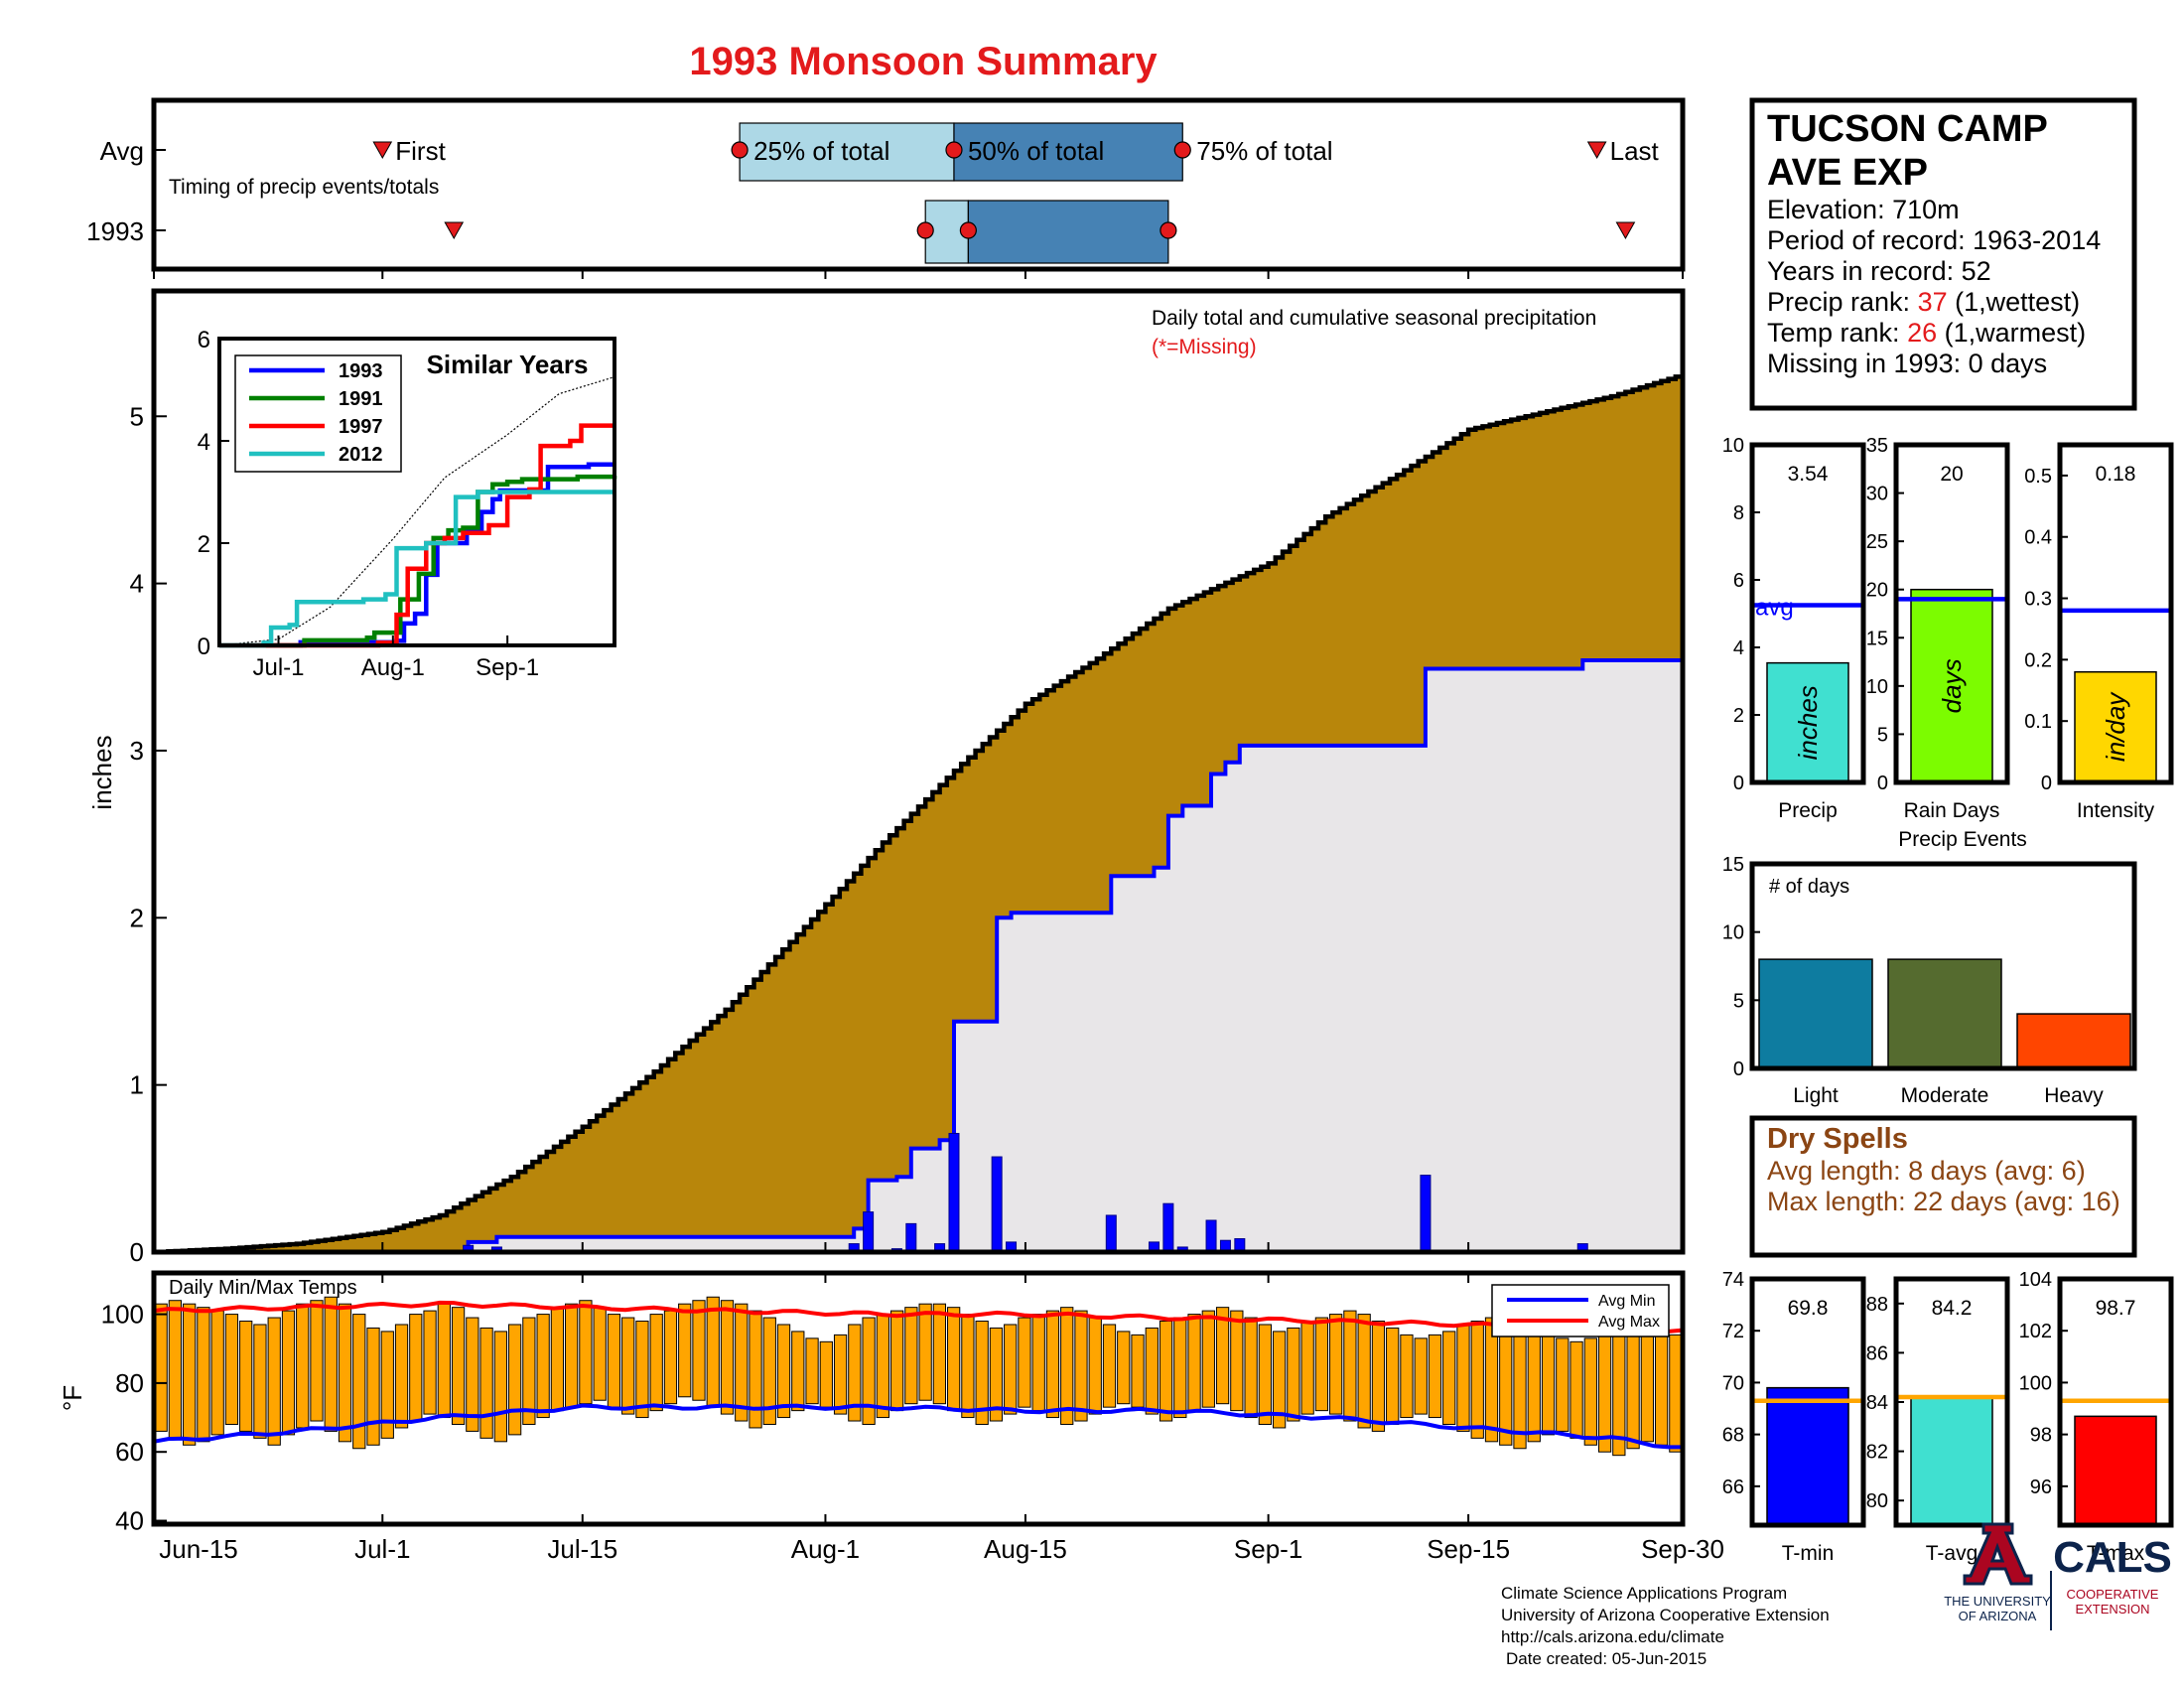  Describe the element at coordinates (1877, 1403) in the screenshot. I see `tpanel-1-y-tick-label: 84` at that location.